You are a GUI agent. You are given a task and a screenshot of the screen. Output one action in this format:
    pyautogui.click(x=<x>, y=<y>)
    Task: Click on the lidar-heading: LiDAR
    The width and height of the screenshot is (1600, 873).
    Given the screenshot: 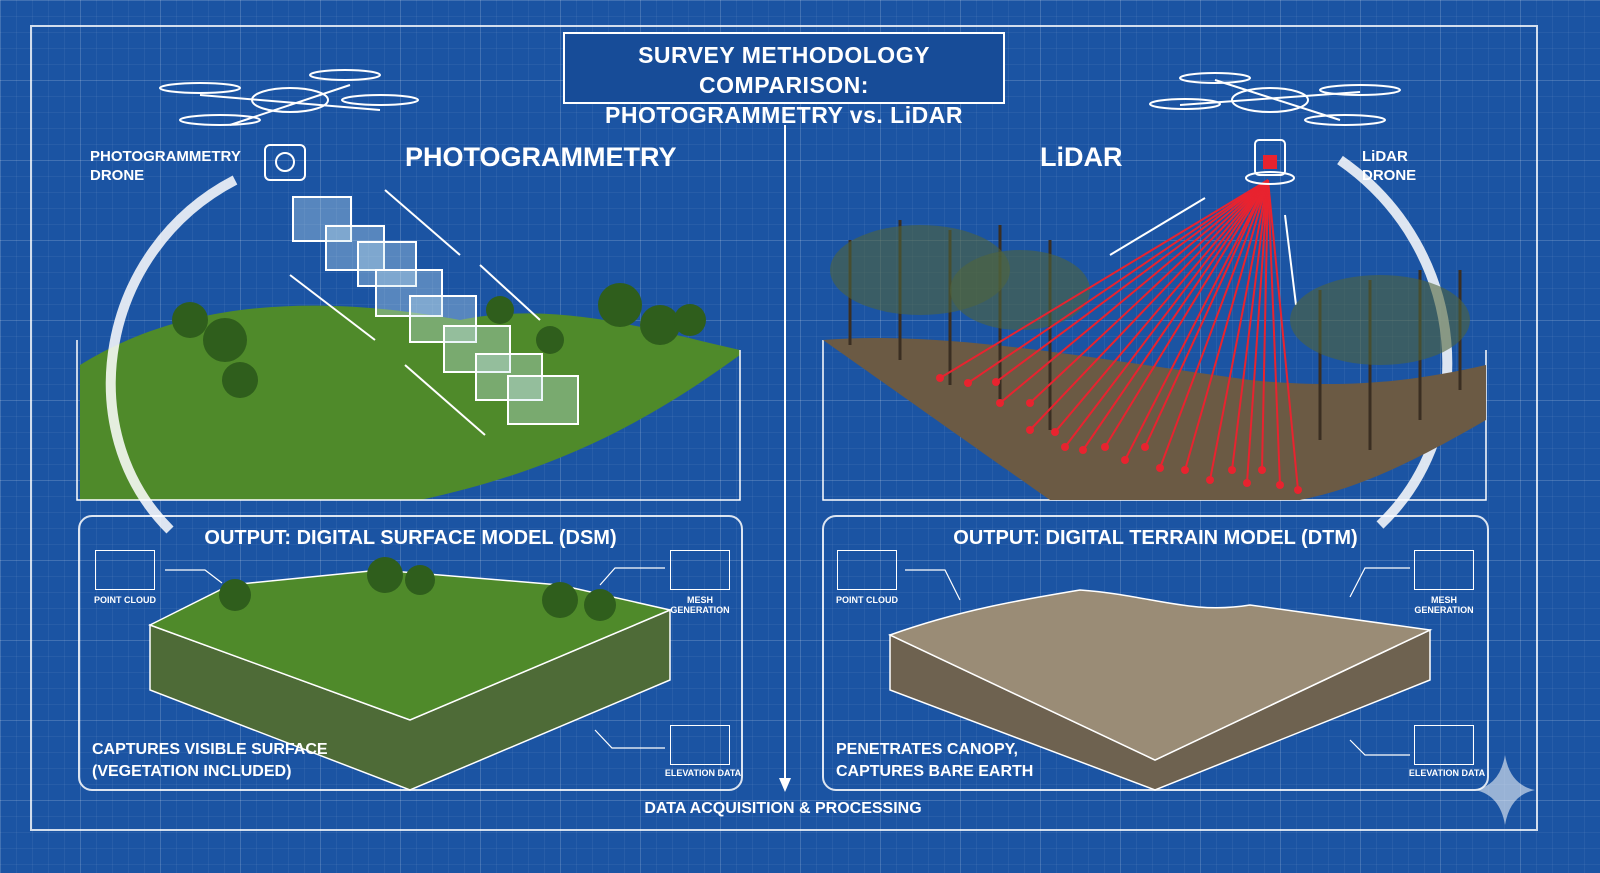 What is the action you would take?
    pyautogui.click(x=1081, y=157)
    